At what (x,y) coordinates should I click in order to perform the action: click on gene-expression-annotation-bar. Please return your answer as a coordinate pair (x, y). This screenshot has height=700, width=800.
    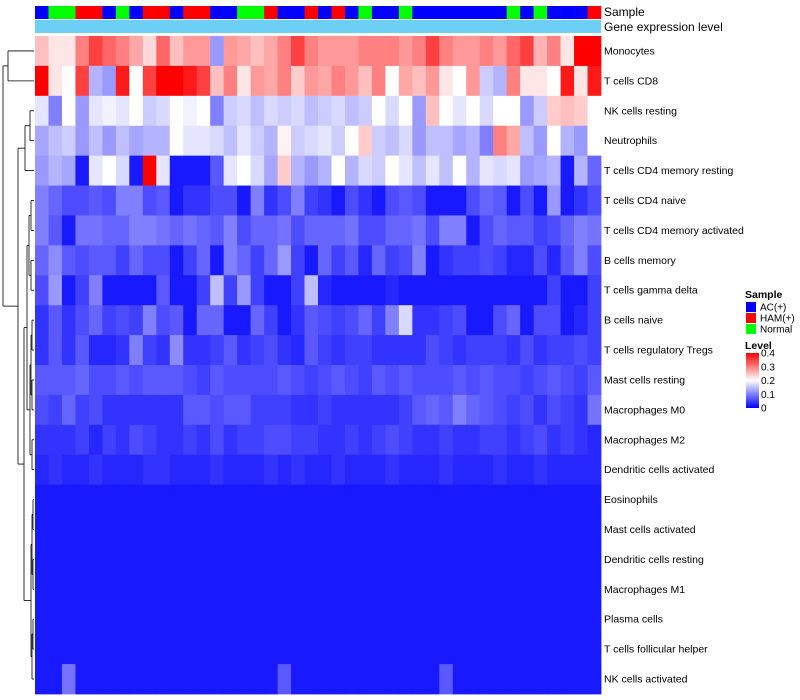
    Looking at the image, I should click on (318, 26).